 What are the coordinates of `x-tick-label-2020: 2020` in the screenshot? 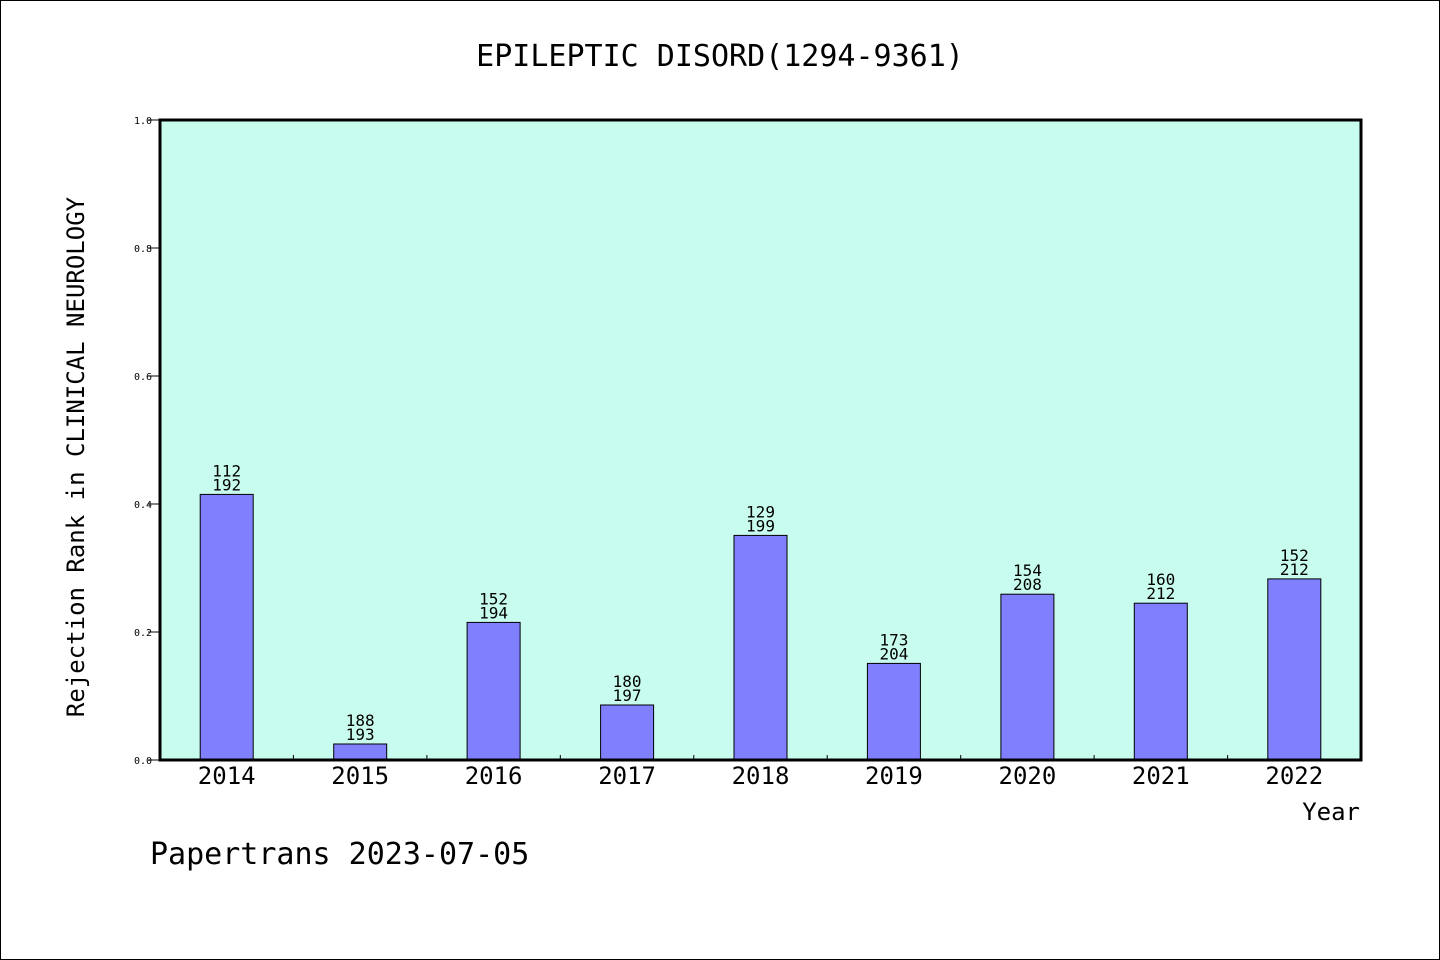 It's located at (1028, 776).